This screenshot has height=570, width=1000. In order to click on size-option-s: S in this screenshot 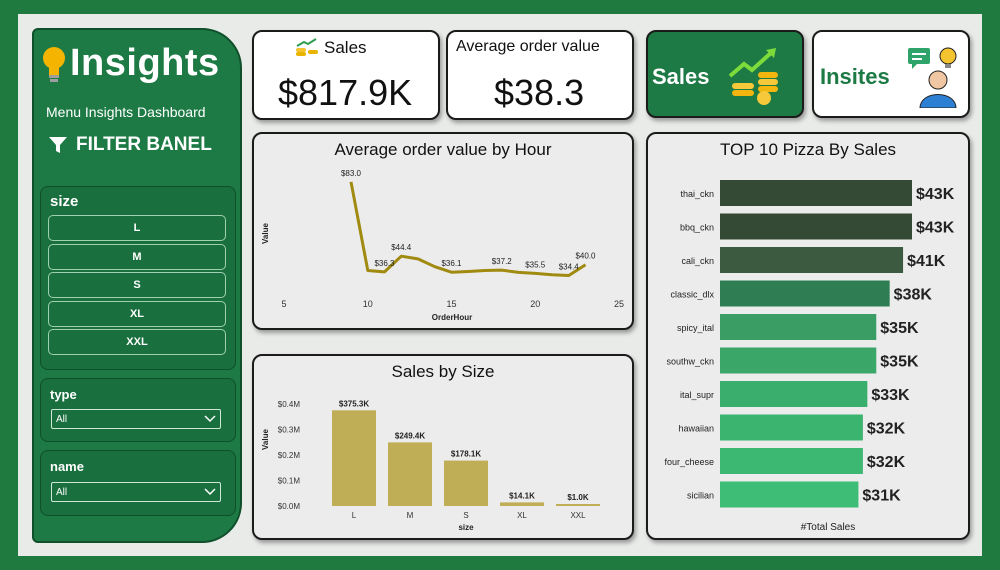, I will do `click(137, 285)`.